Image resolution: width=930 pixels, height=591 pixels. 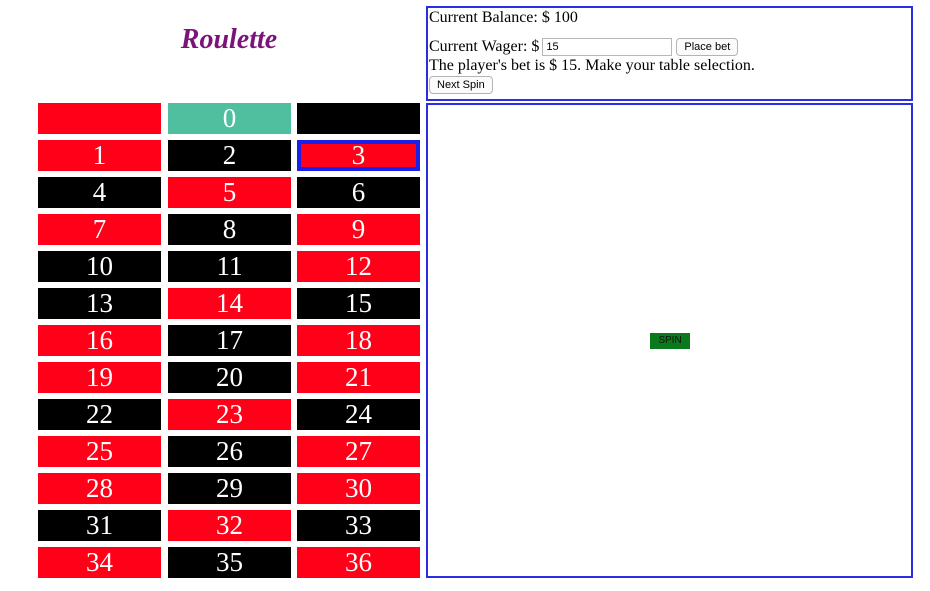 I want to click on board-cell-13: 13, so click(x=99, y=303).